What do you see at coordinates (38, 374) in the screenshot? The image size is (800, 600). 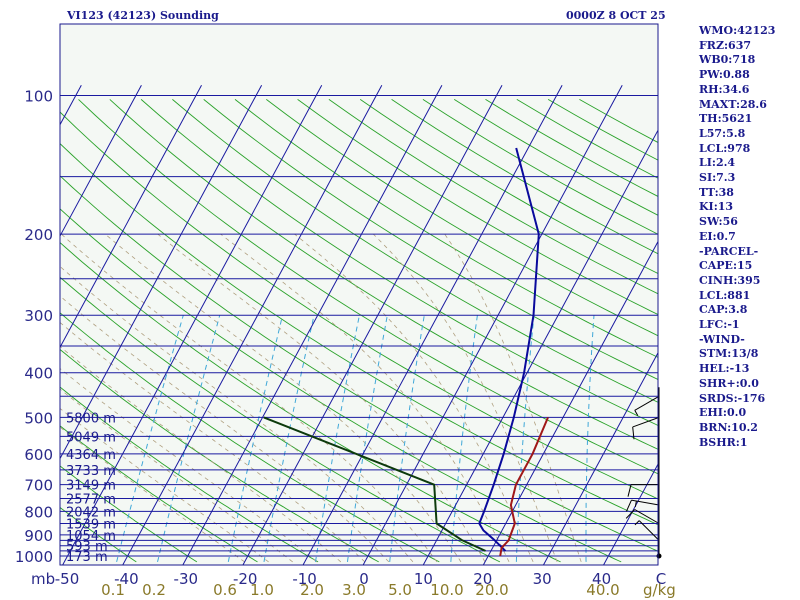 I see `pressure-tick-label: 400` at bounding box center [38, 374].